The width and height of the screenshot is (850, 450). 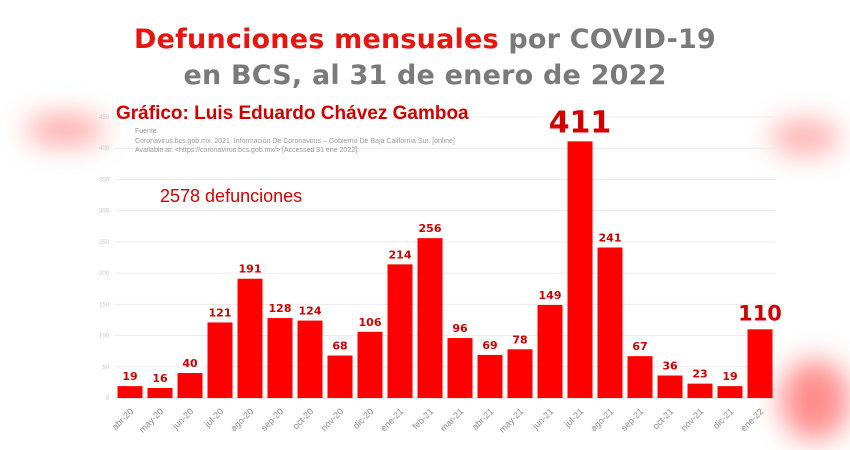 What do you see at coordinates (723, 418) in the screenshot?
I see `x-tick-dic-21: dic-21` at bounding box center [723, 418].